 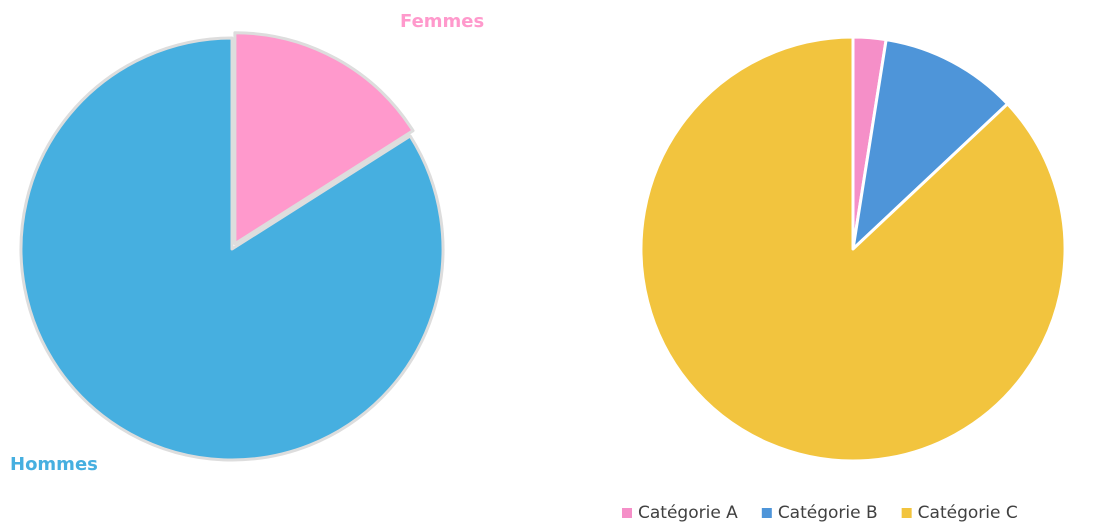 I want to click on legend-label: Catégorie A, so click(x=688, y=513).